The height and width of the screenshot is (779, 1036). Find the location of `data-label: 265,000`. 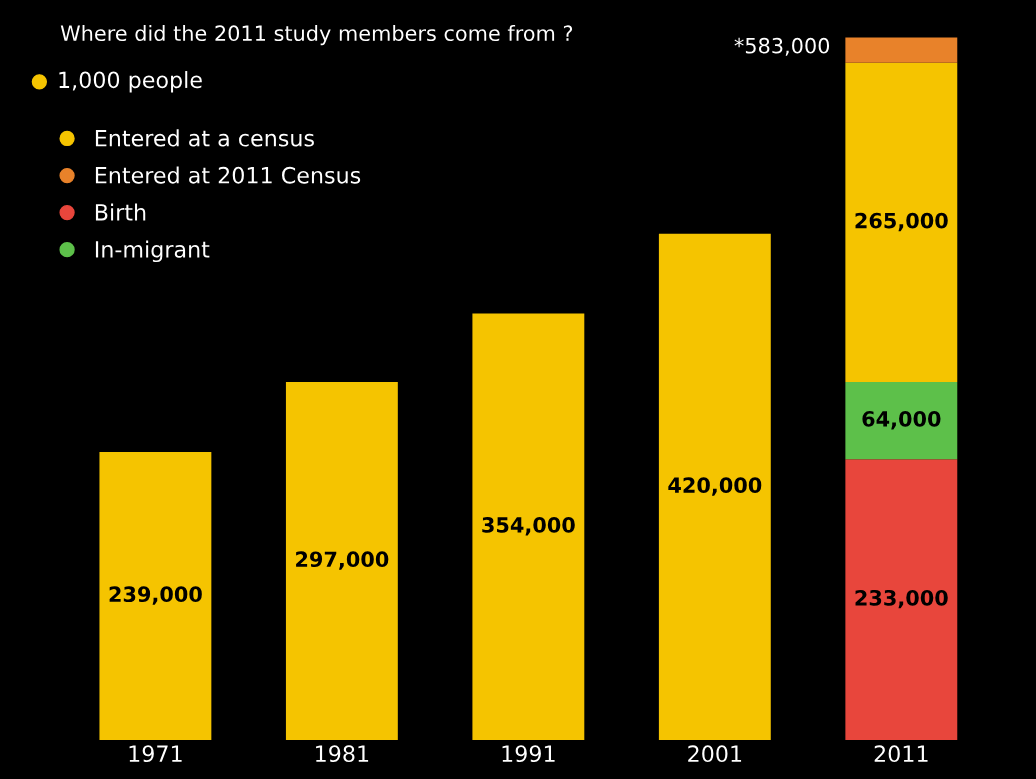

data-label: 265,000 is located at coordinates (901, 222).